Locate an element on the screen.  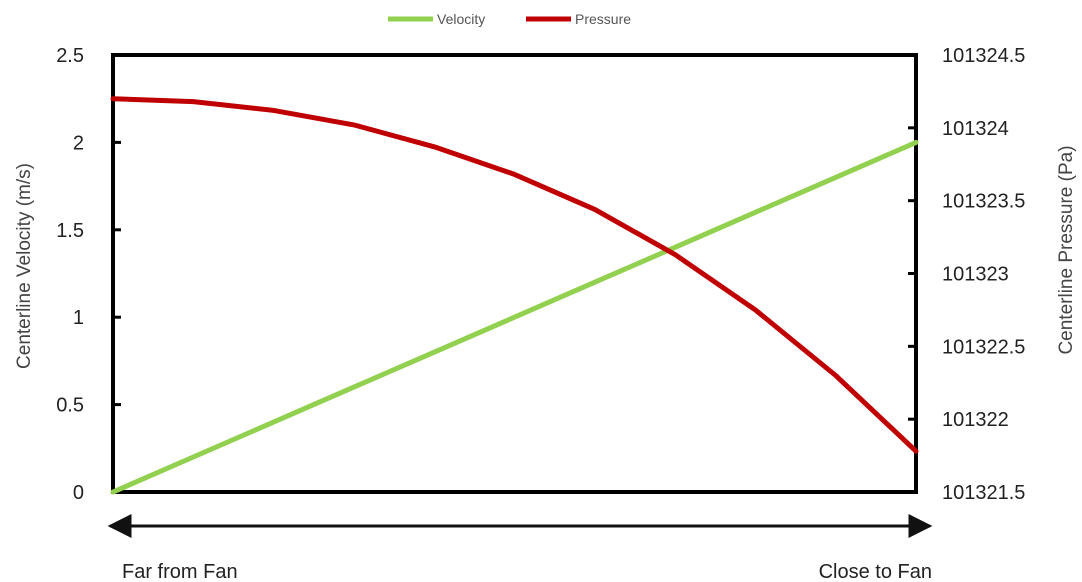
left-tick-label: 0.5 is located at coordinates (70, 406).